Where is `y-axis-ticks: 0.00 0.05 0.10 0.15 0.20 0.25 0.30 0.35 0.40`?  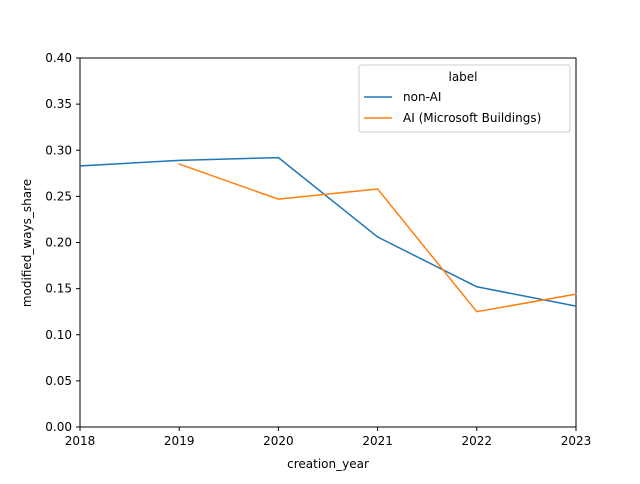 y-axis-ticks: 0.00 0.05 0.10 0.15 0.20 0.25 0.30 0.35 0.40 is located at coordinates (62, 242).